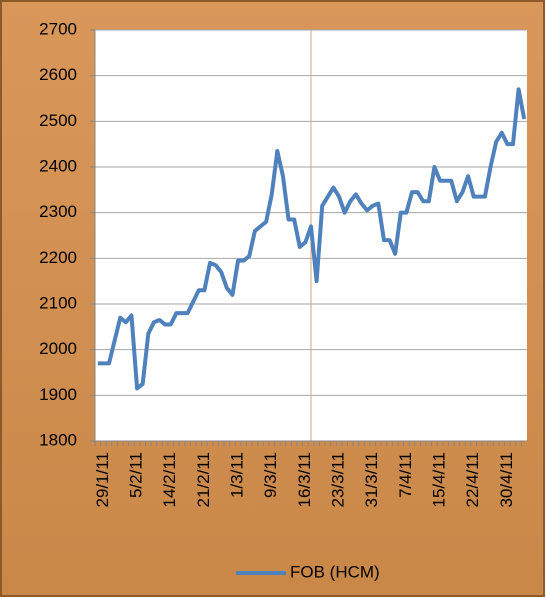  What do you see at coordinates (237, 475) in the screenshot?
I see `x-tick-label: 1/3/11` at bounding box center [237, 475].